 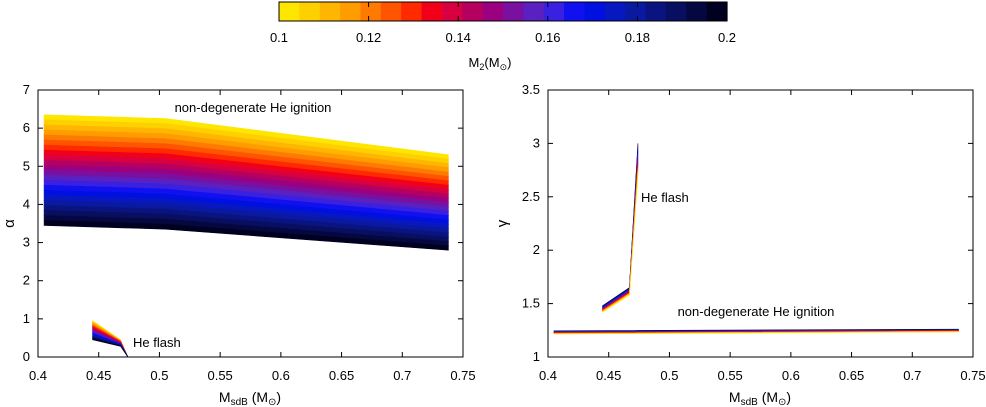 What do you see at coordinates (279, 37) in the screenshot?
I see `colorbar-tick-label: 0.1` at bounding box center [279, 37].